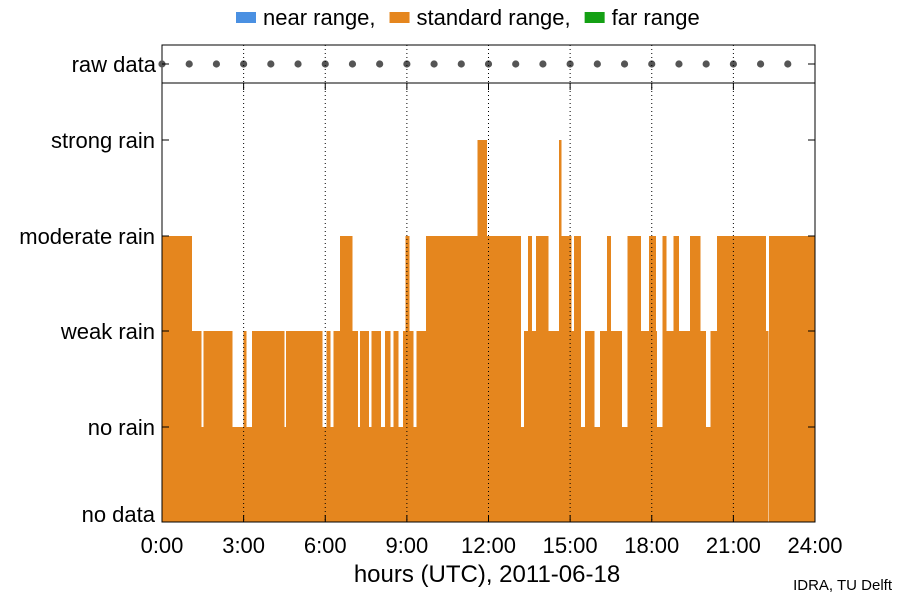  What do you see at coordinates (319, 17) in the screenshot?
I see `legend-label: near range,` at bounding box center [319, 17].